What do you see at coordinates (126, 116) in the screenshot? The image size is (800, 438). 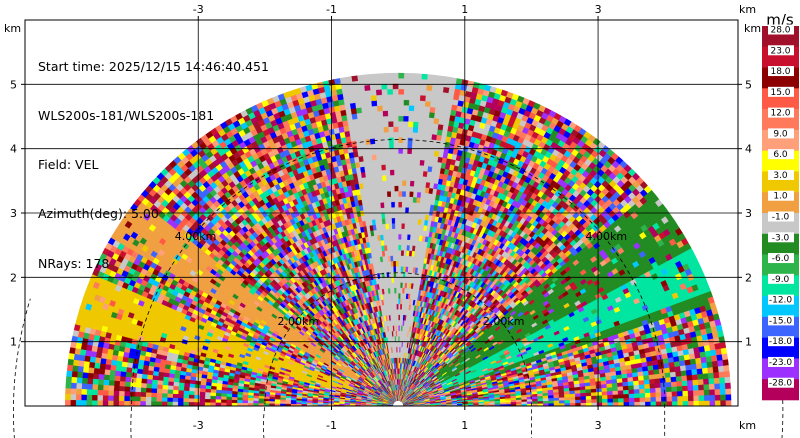 I see `instrument-text: WLS200s-181/WLS200s-181` at bounding box center [126, 116].